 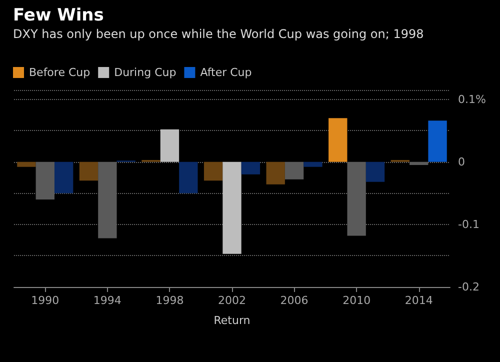 I want to click on x-axis-title: Return, so click(x=232, y=320).